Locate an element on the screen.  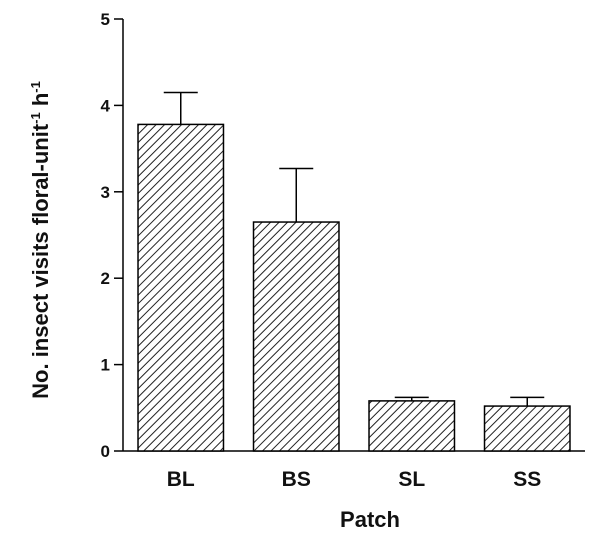
x-tick-labels: BL BS SL SS is located at coordinates (354, 479).